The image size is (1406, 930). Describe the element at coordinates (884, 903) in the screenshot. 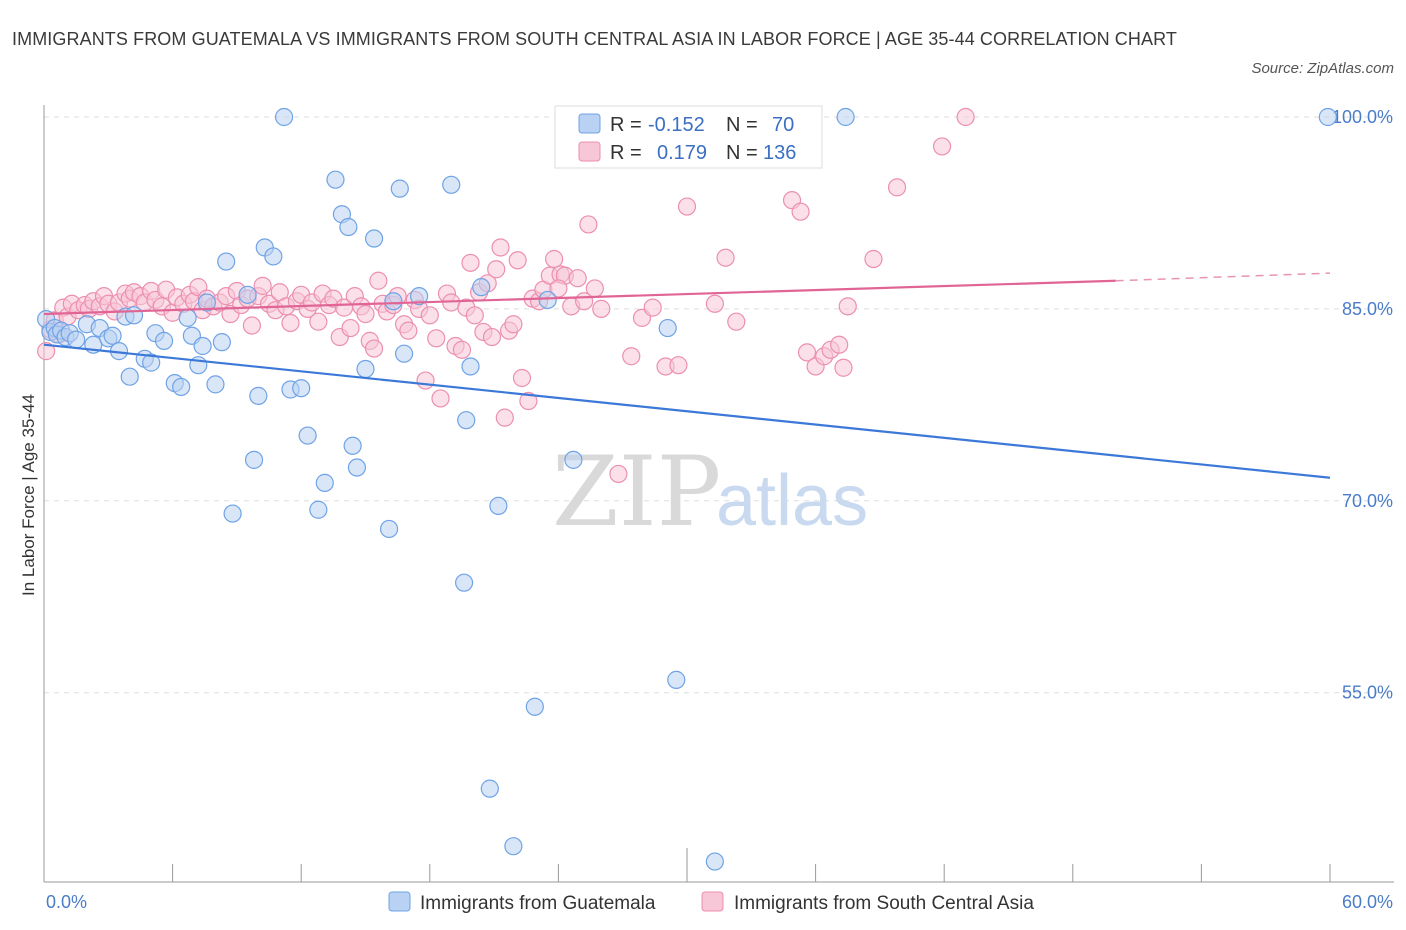

I see `bottom-legend-label-south-central-asia: Immigrants from South Central Asia` at that location.